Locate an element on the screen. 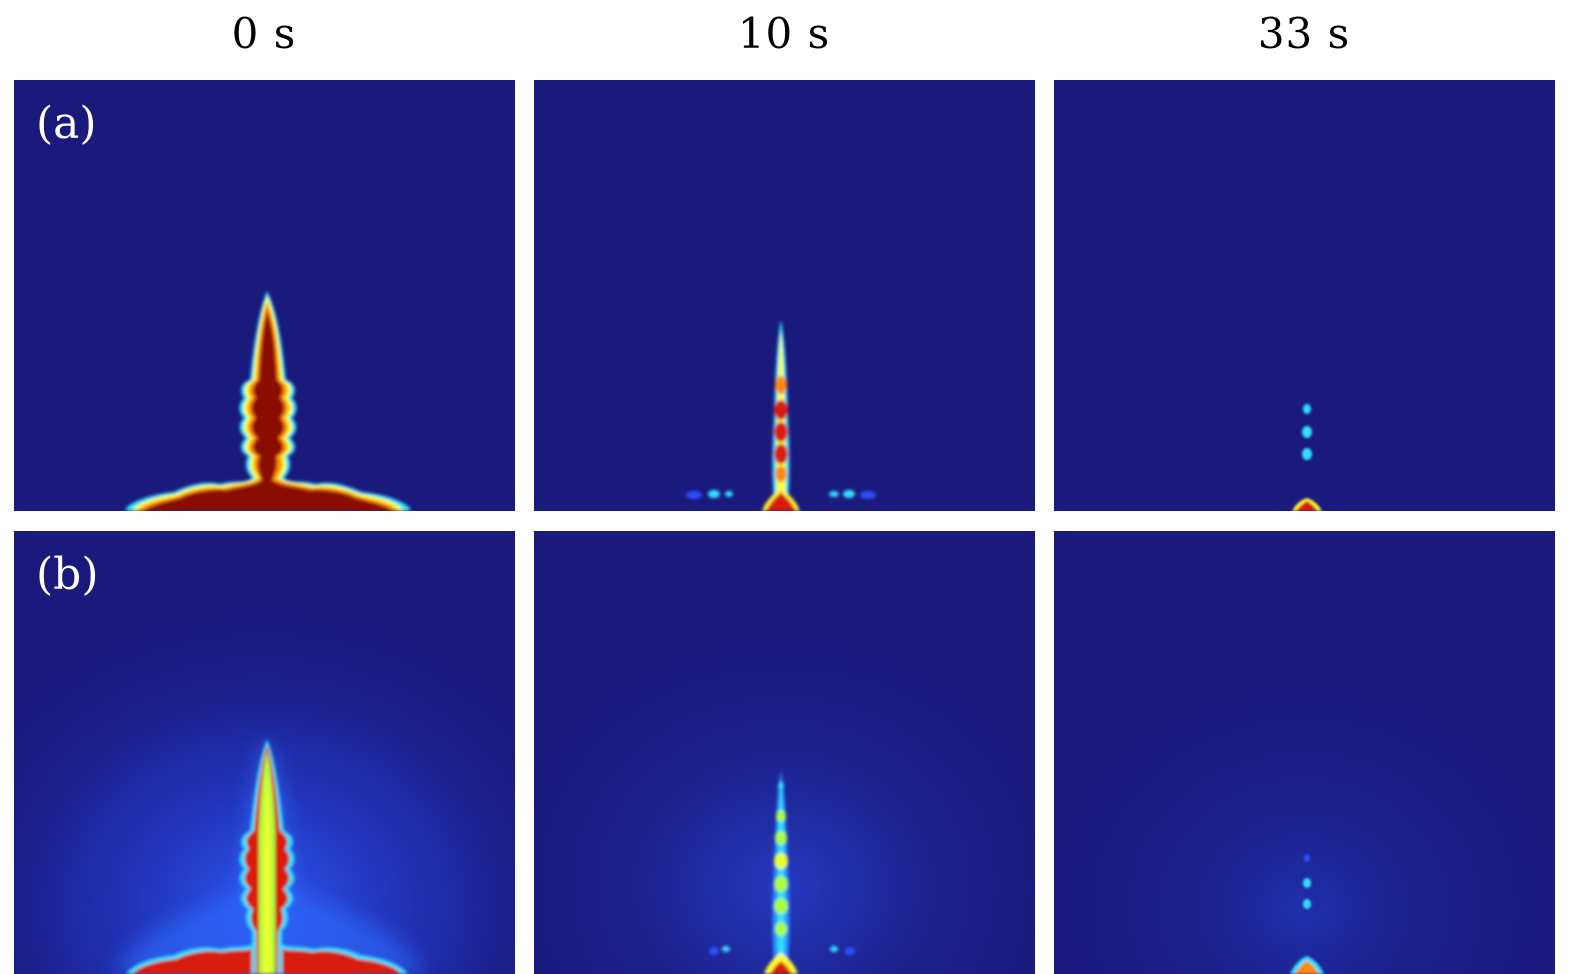  dendrite-b-0s is located at coordinates (264, 752).